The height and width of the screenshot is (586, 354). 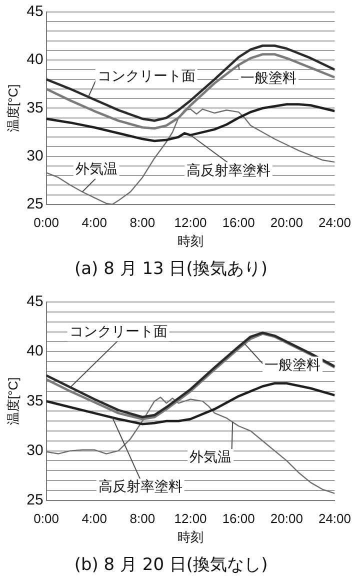 What do you see at coordinates (171, 269) in the screenshot?
I see `text: (a) 8 月 13 日(換気あり)` at bounding box center [171, 269].